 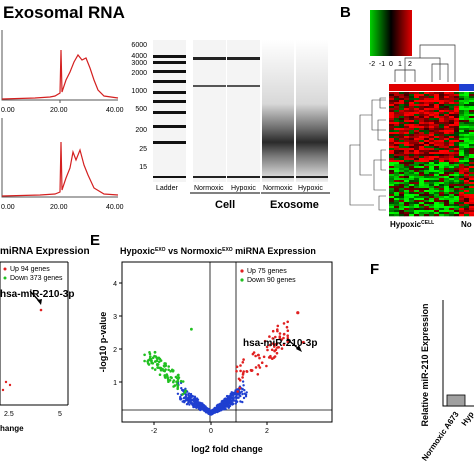 What do you see at coordinates (143, 167) in the screenshot?
I see `ladder-size-15: 15` at bounding box center [143, 167].